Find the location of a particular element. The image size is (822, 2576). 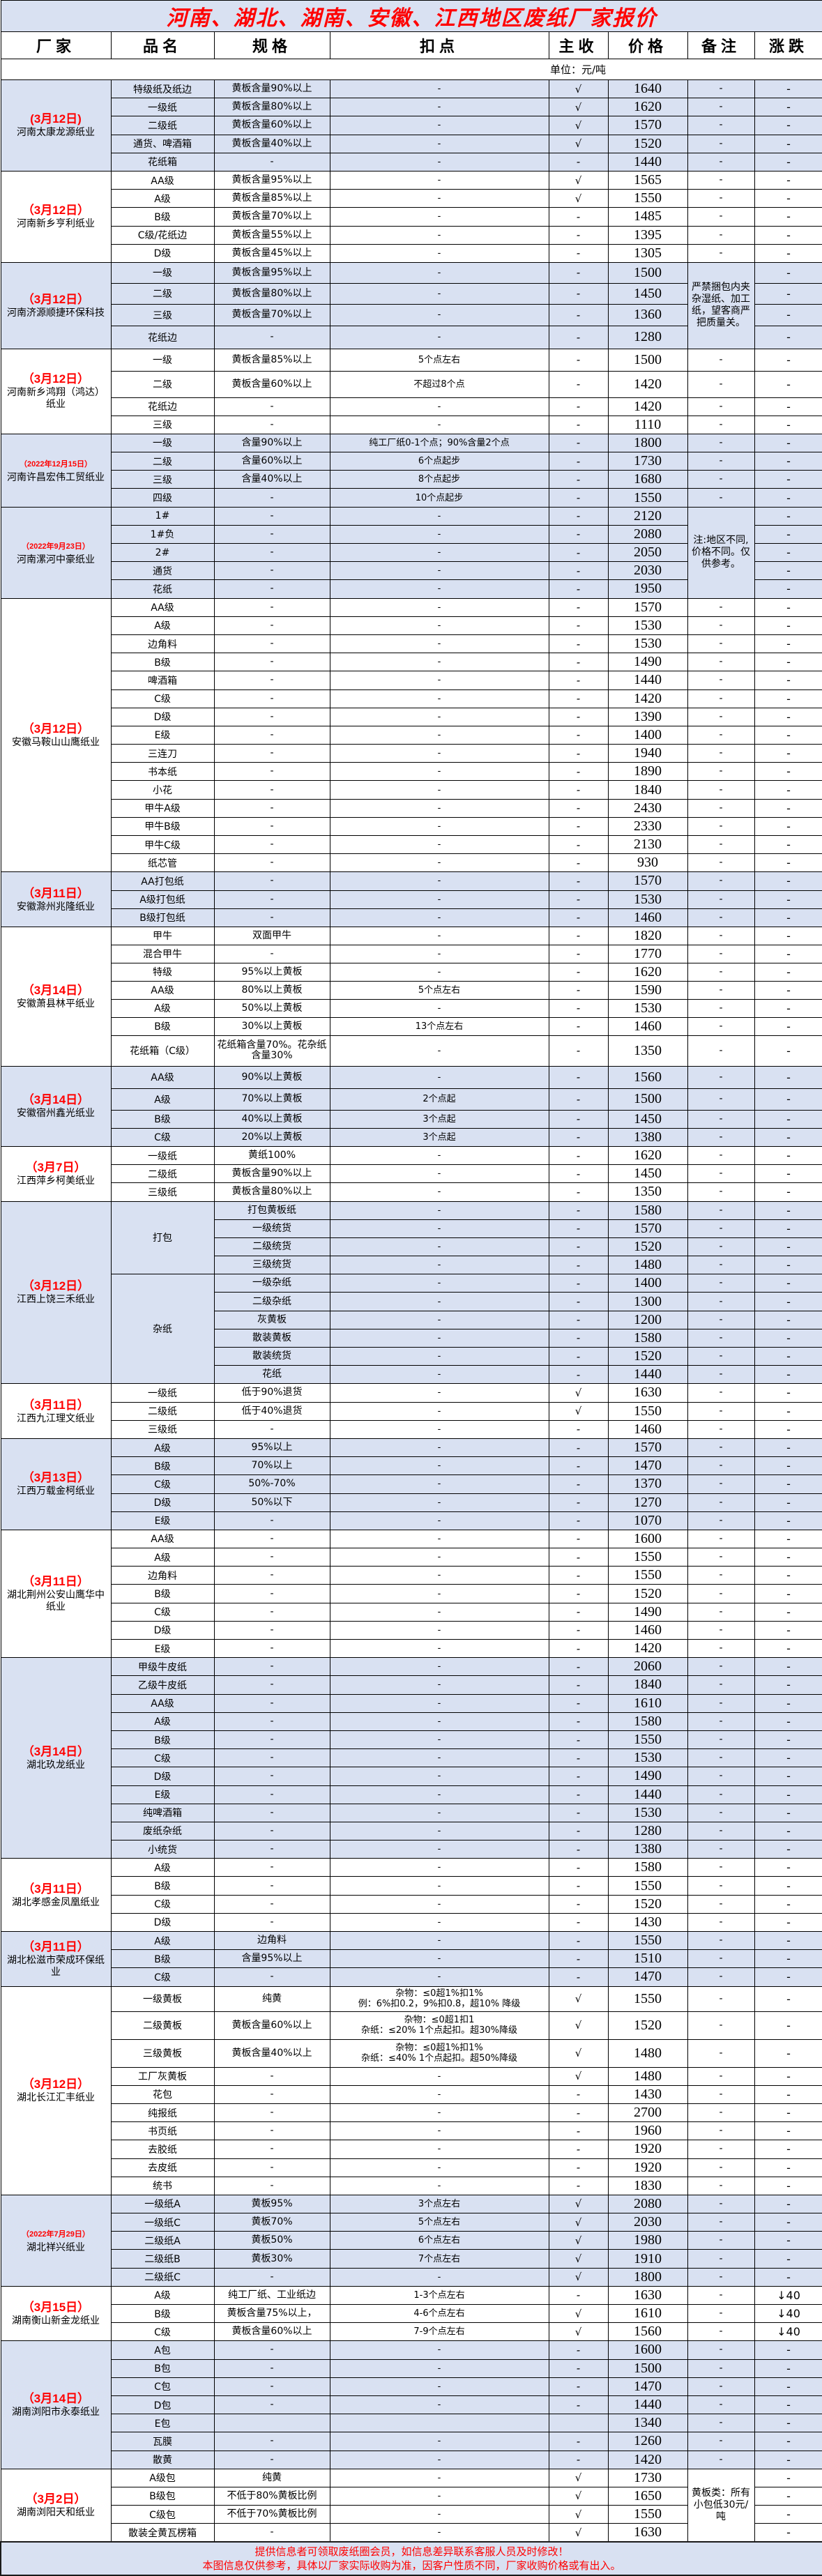

price: 1395 is located at coordinates (647, 235).